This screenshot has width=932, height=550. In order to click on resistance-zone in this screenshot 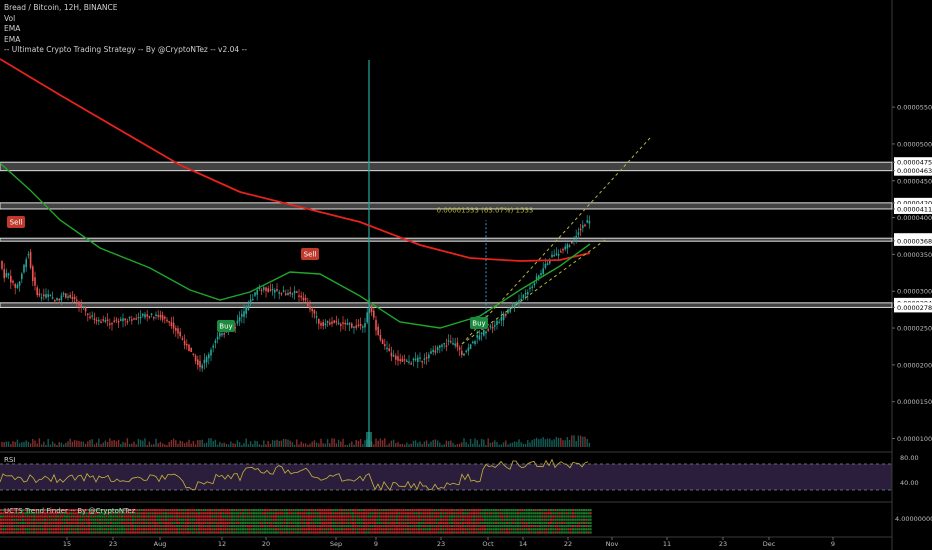, I will do `click(446, 166)`.